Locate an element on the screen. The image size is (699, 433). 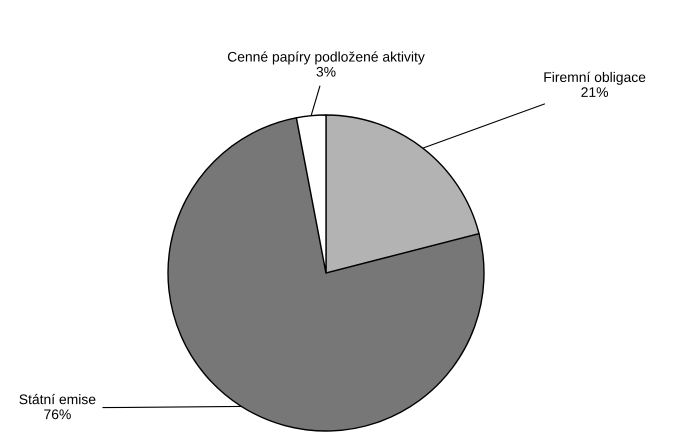
data-label: 21% is located at coordinates (594, 92).